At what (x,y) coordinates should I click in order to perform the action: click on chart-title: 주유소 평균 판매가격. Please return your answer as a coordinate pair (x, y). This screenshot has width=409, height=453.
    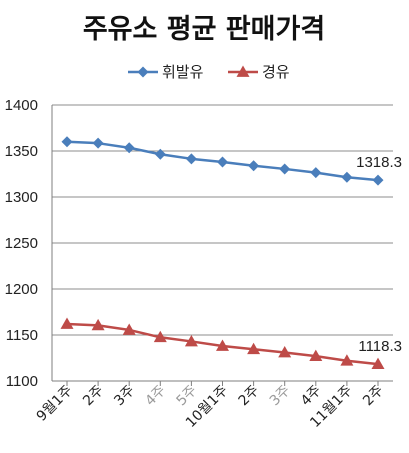
    Looking at the image, I should click on (204, 29).